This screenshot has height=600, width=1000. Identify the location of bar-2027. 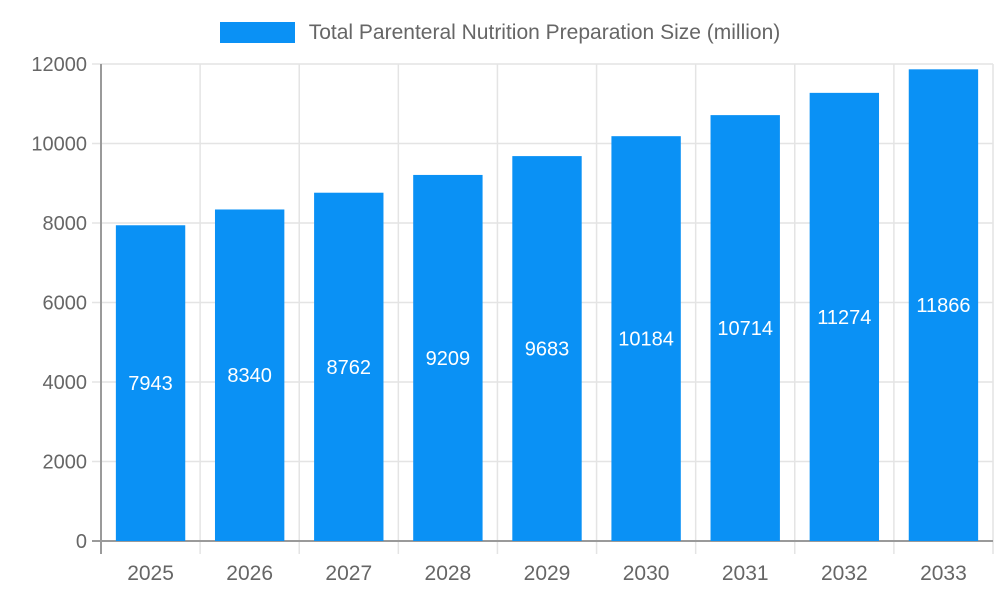
(349, 366).